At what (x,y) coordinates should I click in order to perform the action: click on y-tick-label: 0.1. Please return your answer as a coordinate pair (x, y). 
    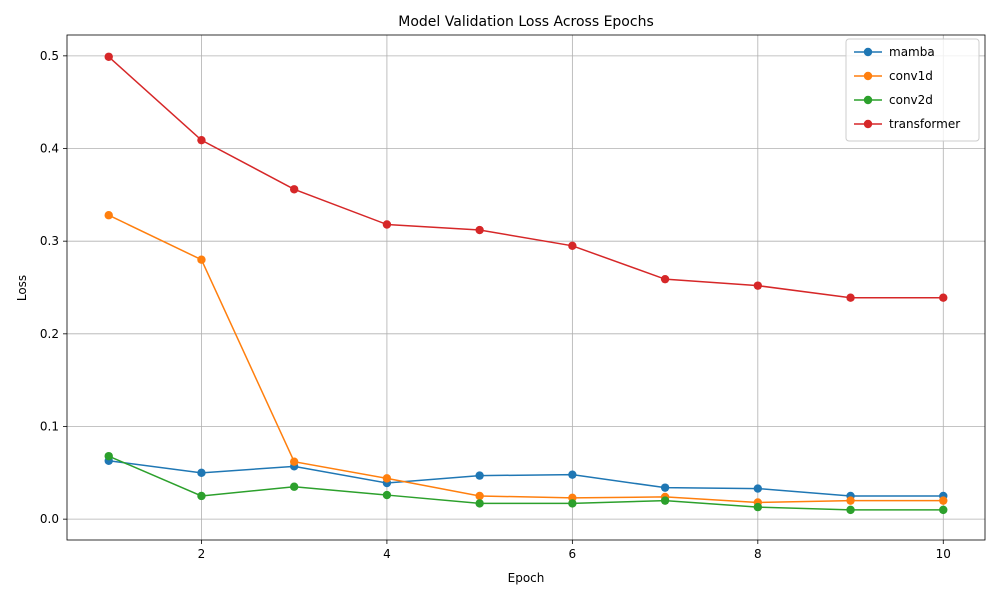
    Looking at the image, I should click on (49, 426).